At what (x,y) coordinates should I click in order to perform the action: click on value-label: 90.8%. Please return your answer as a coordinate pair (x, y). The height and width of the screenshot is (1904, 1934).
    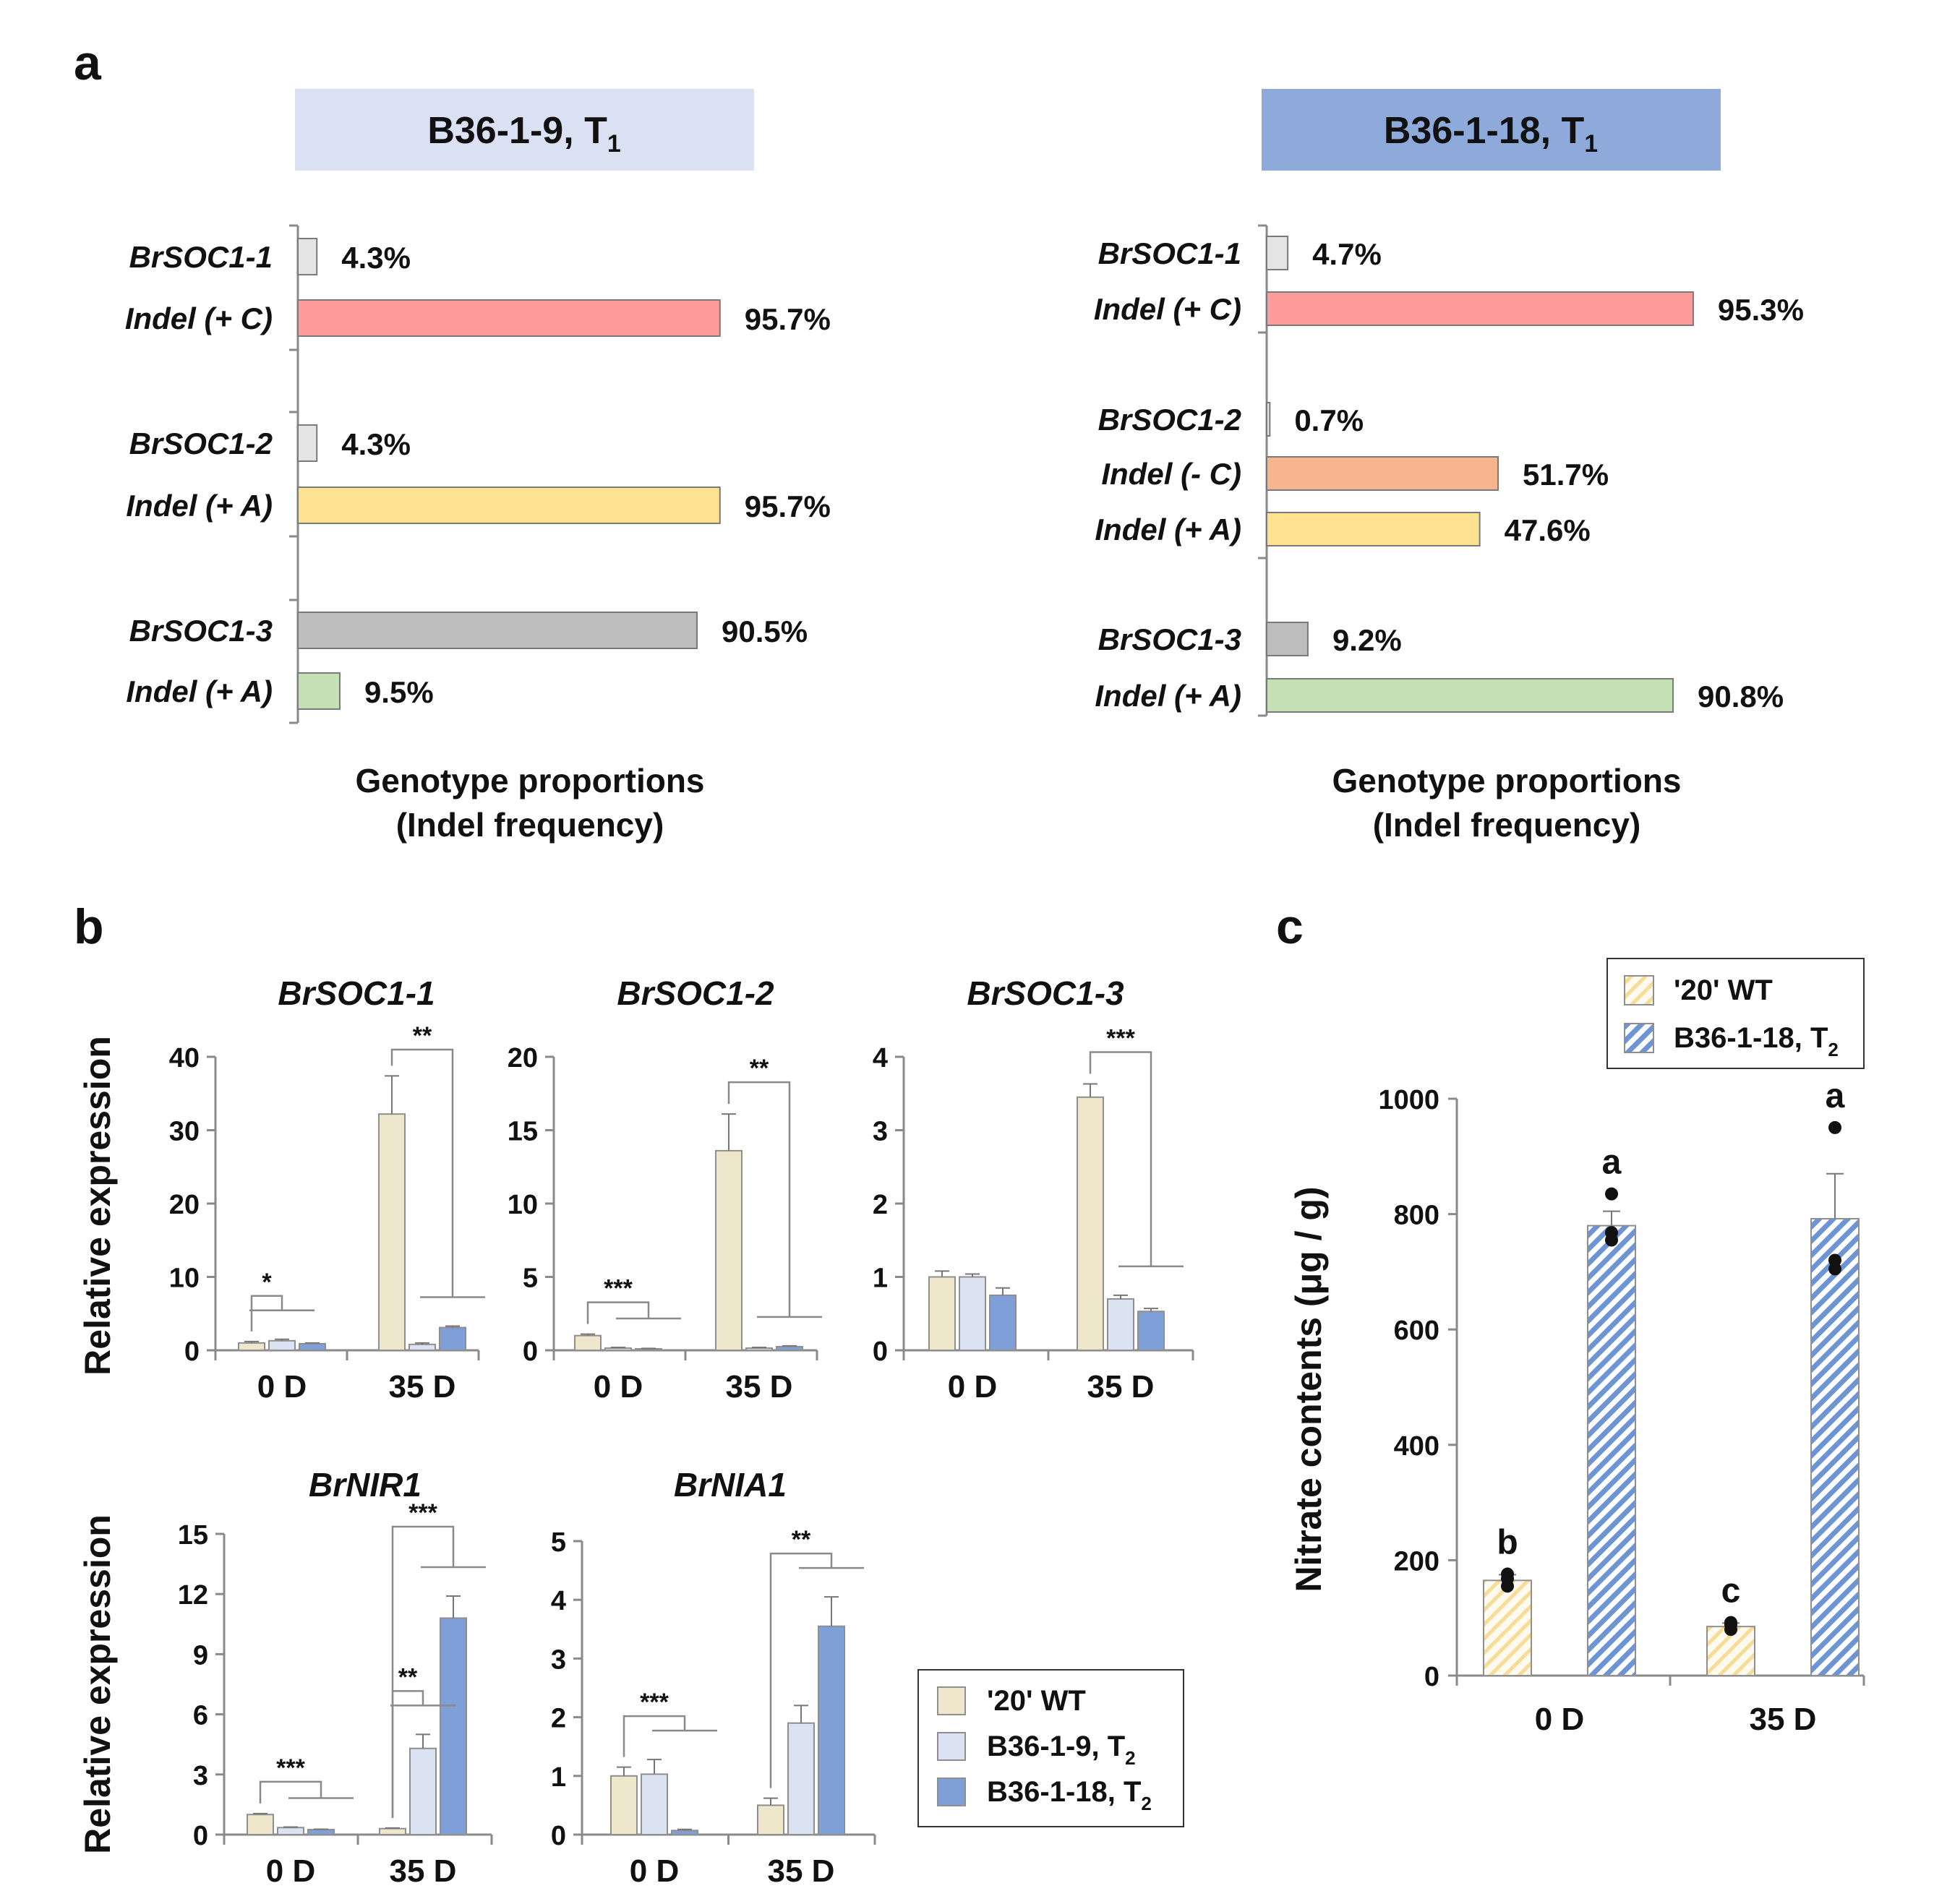
    Looking at the image, I should click on (1741, 696).